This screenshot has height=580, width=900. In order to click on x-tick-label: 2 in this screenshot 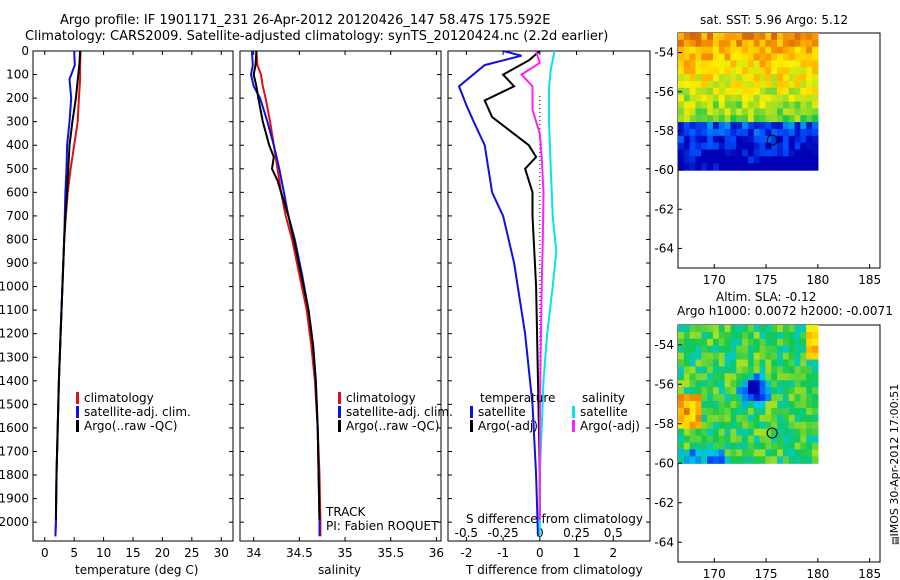, I will do `click(613, 553)`.